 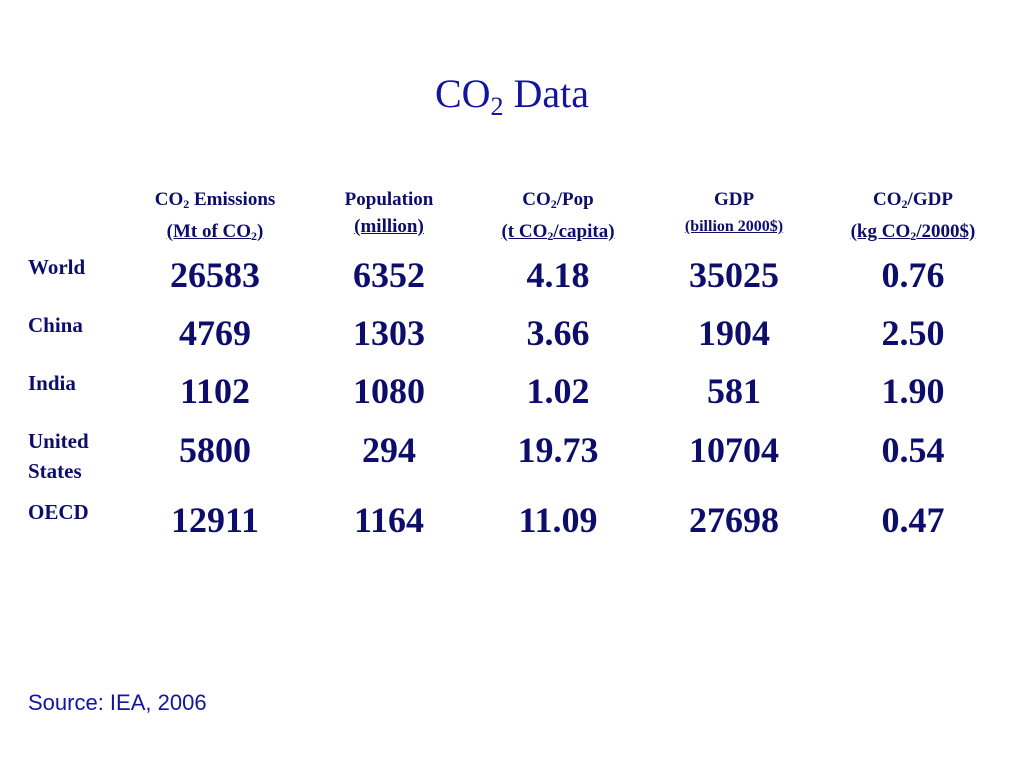 What do you see at coordinates (558, 275) in the screenshot?
I see `cell-world-co2-pop: 4.18` at bounding box center [558, 275].